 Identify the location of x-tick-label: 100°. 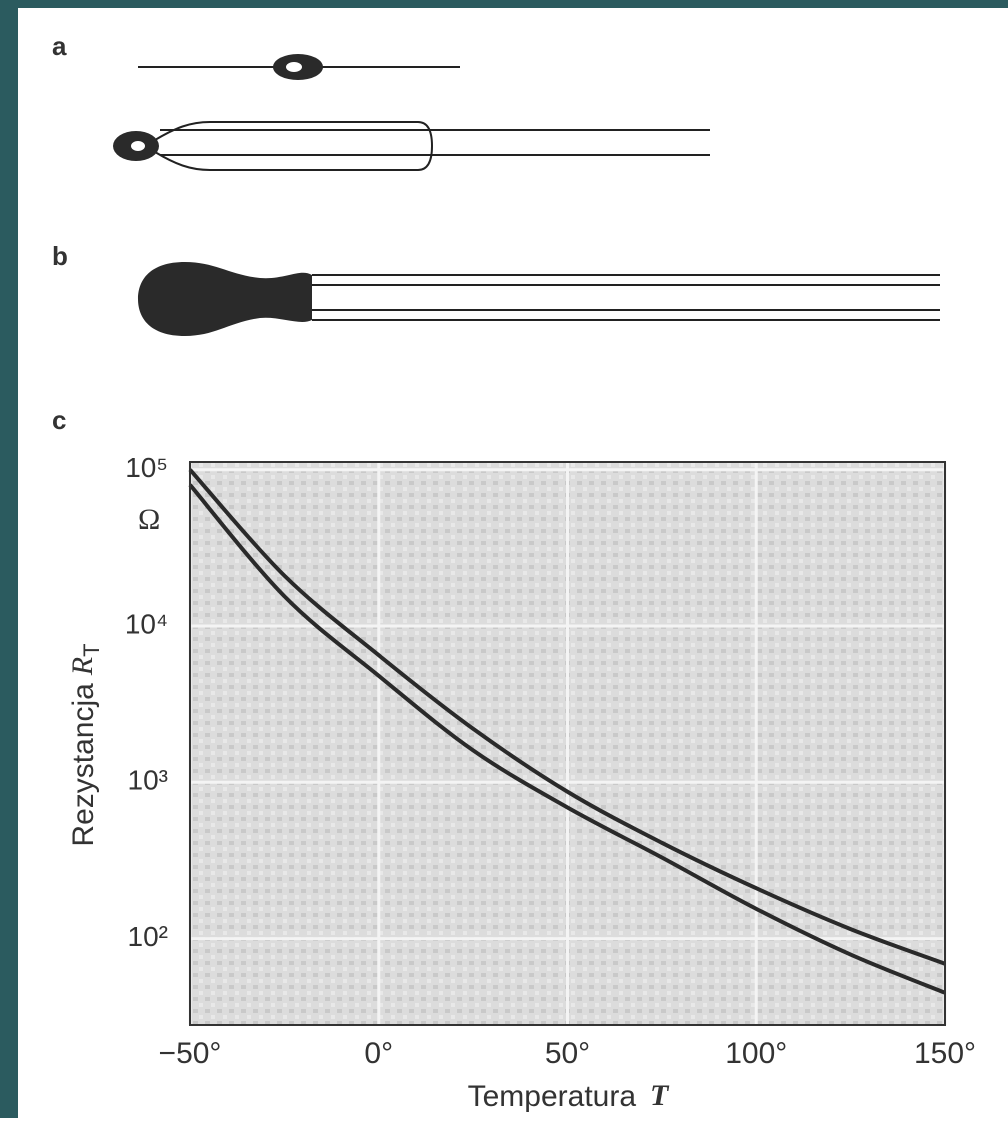
(756, 1053).